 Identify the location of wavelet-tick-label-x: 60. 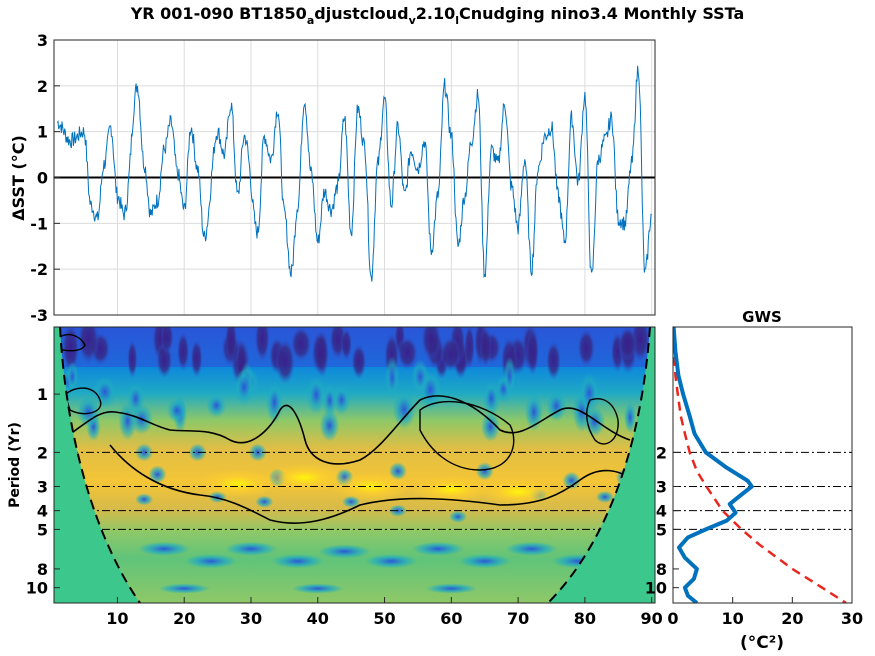
(451, 618).